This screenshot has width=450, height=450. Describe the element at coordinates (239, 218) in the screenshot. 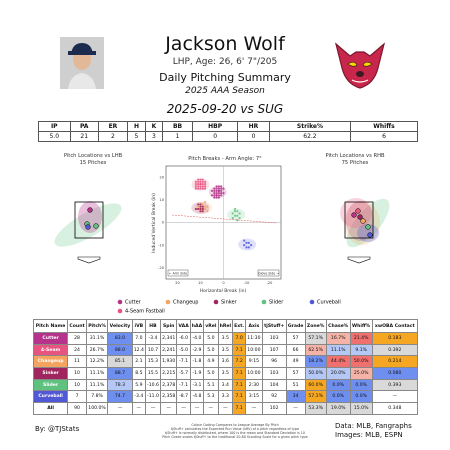

I see `break-point-slider` at that location.